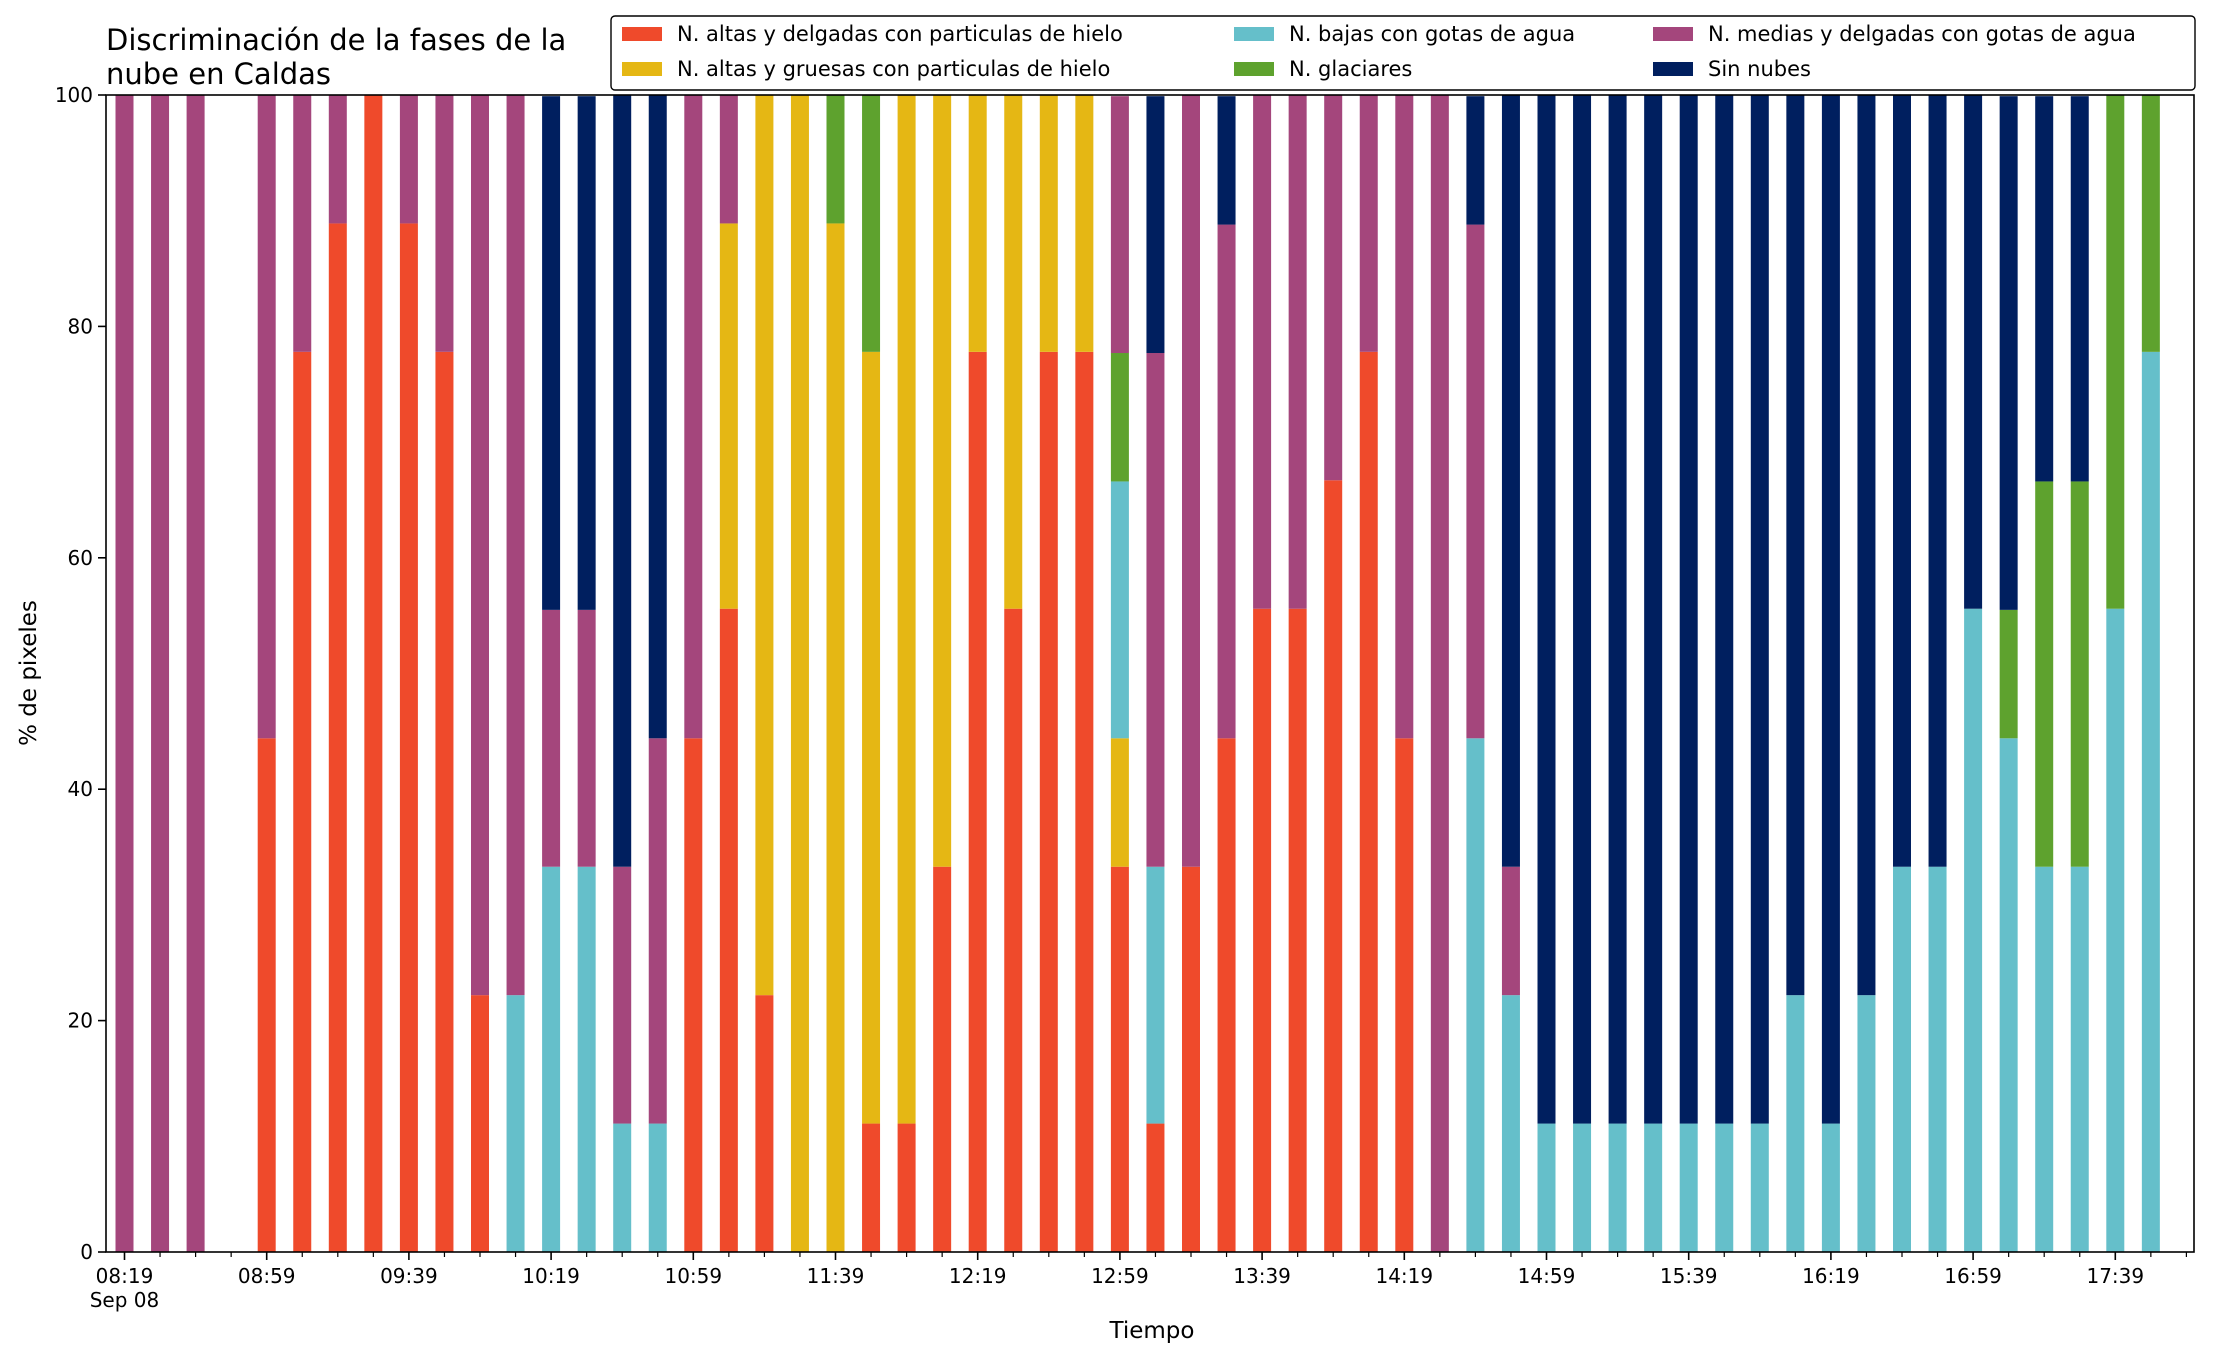 This screenshot has height=1359, width=2216. Describe the element at coordinates (1547, 1276) in the screenshot. I see `x-tick-label-10: 14:59` at that location.